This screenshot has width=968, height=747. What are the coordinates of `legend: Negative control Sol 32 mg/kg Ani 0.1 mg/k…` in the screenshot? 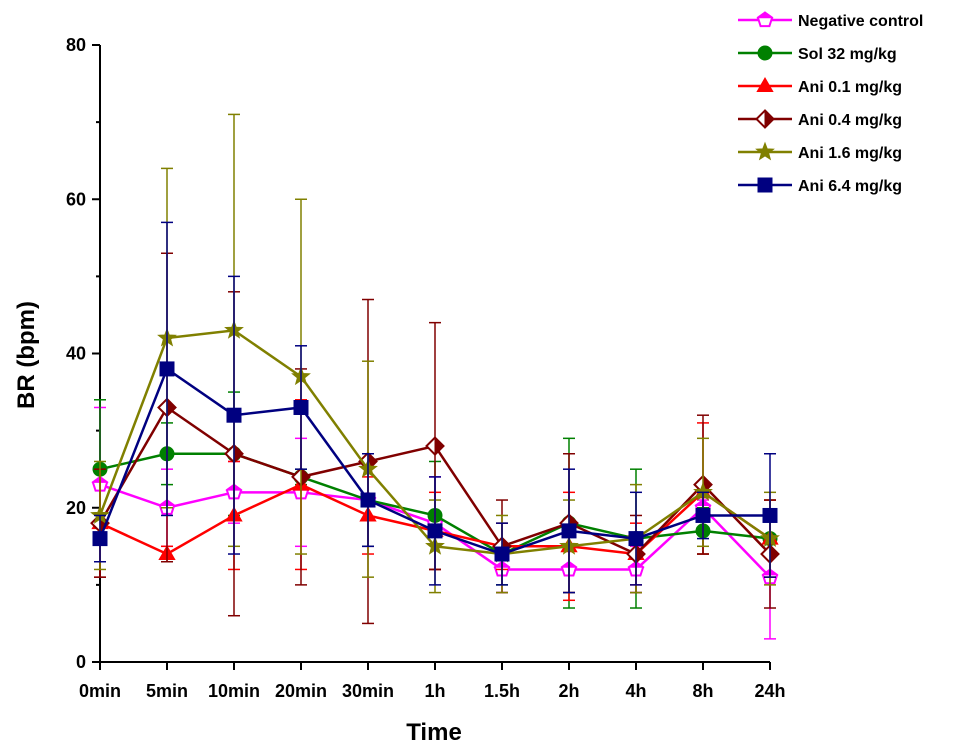 It's located at (830, 103).